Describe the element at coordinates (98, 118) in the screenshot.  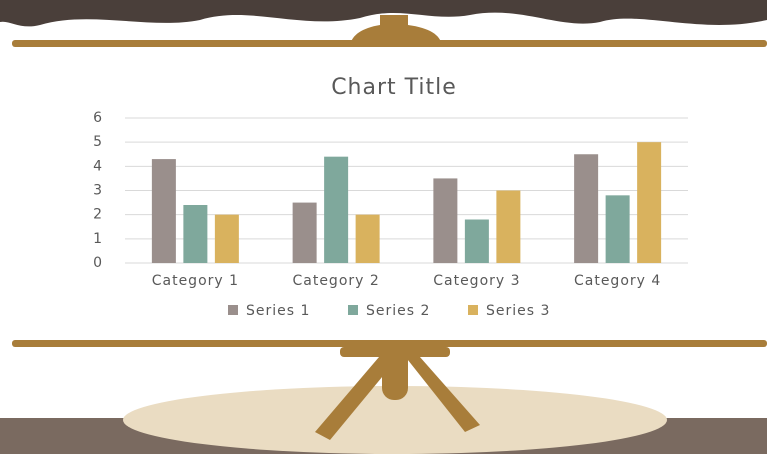
I see `y-tick-label: 6` at that location.